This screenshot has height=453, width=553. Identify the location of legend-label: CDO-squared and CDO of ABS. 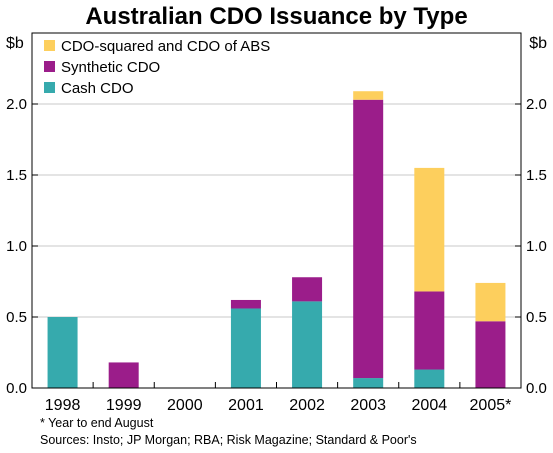
(165, 46).